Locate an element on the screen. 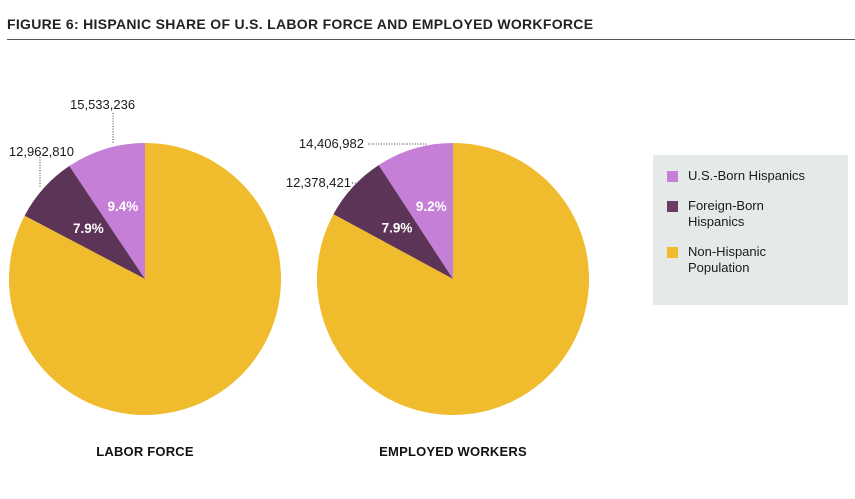  callout-count-foreign-born: 12,962,810 is located at coordinates (41, 151).